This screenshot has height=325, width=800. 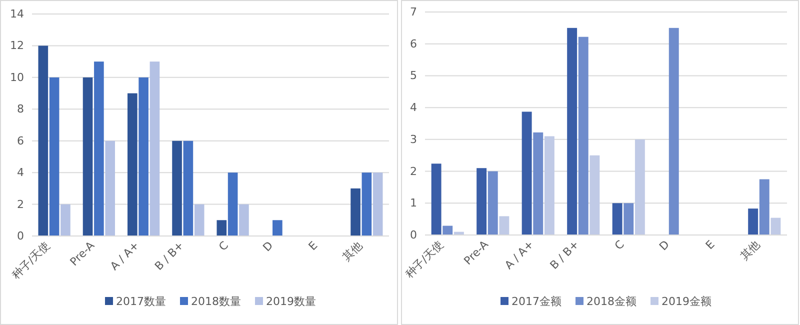 I want to click on y-tick-label: 5, so click(x=413, y=75).